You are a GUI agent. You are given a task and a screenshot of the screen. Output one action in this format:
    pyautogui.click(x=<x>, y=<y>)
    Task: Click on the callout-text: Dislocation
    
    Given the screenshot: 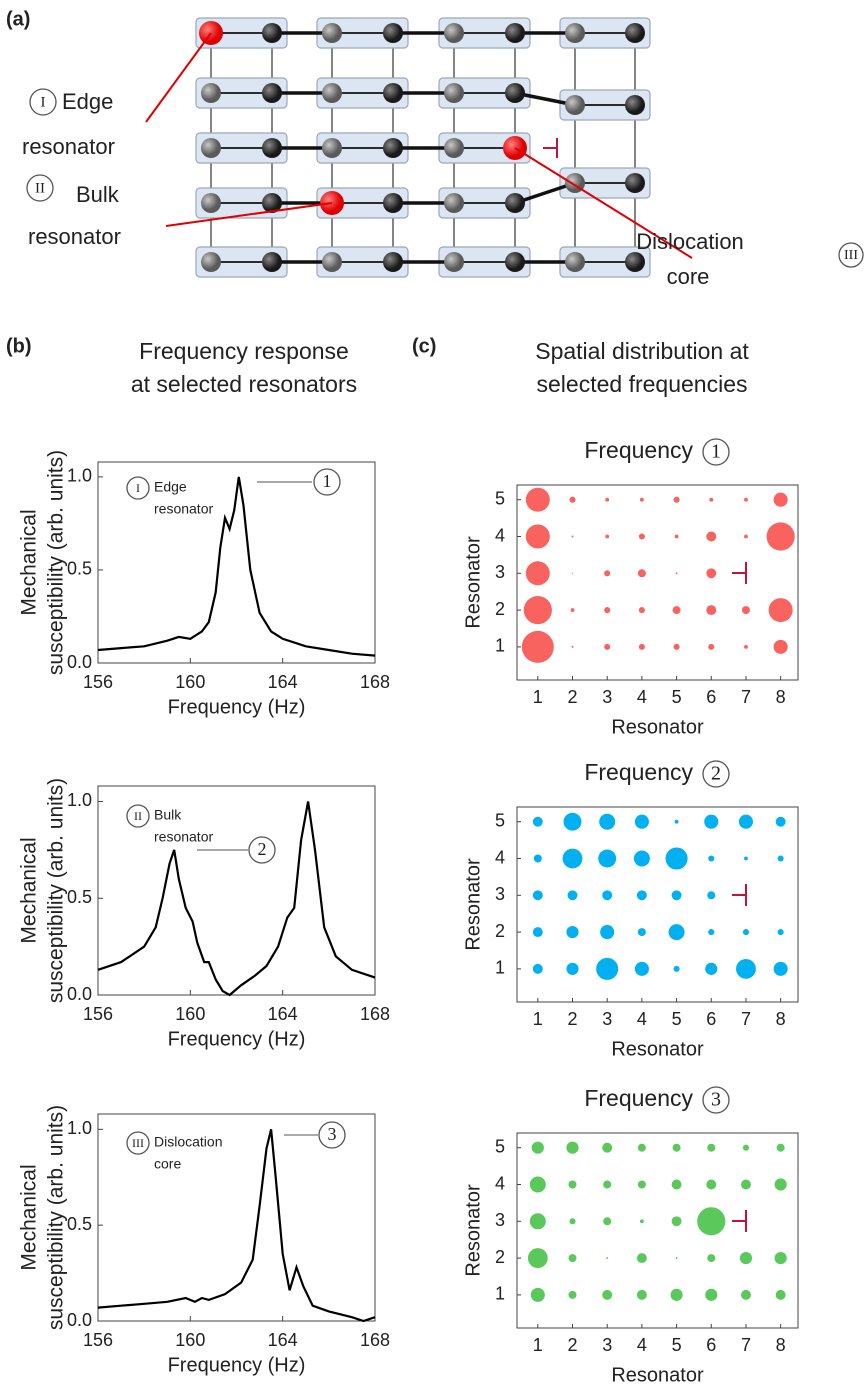 What is the action you would take?
    pyautogui.click(x=690, y=241)
    